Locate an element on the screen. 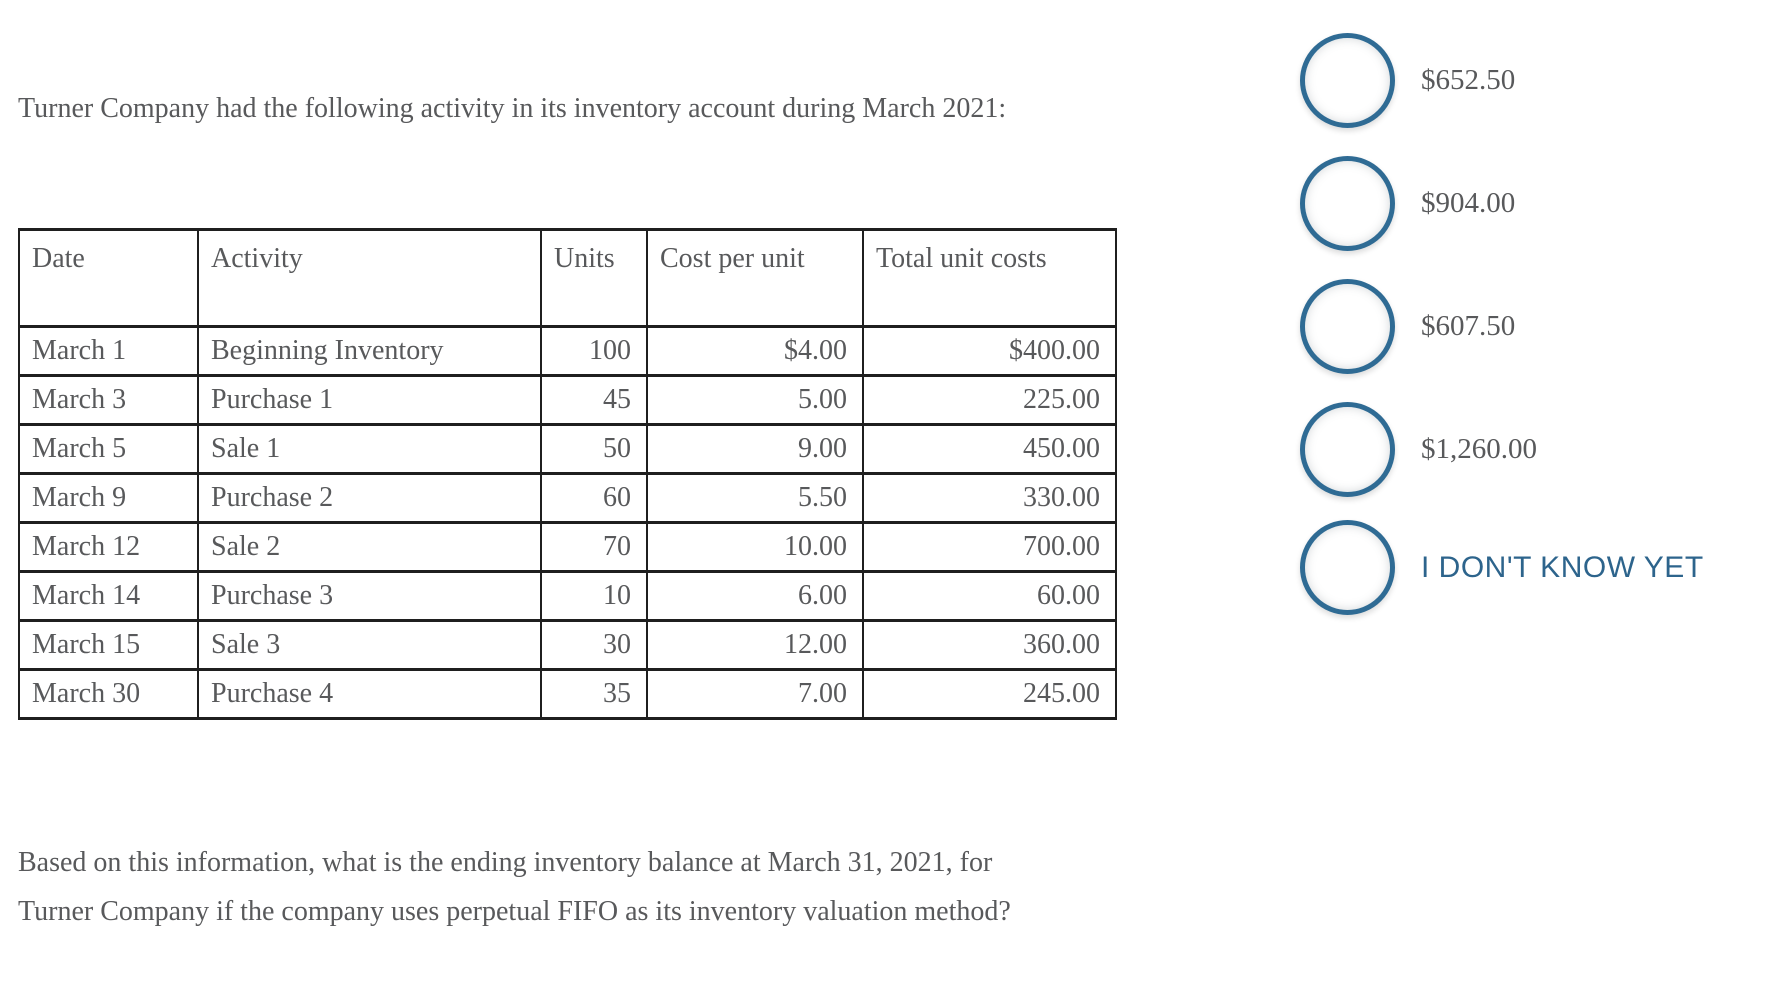 The image size is (1786, 1000). table-cell: Purchase 1 is located at coordinates (369, 400).